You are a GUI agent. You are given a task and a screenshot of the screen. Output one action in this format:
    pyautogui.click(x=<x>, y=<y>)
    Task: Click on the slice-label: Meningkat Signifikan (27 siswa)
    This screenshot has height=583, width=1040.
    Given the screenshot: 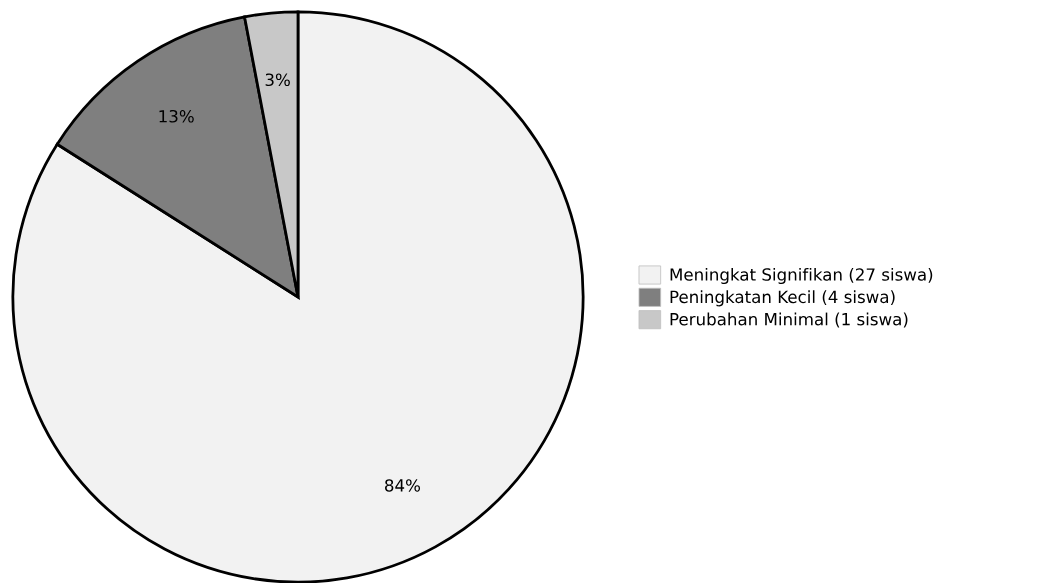 What is the action you would take?
    pyautogui.click(x=801, y=276)
    